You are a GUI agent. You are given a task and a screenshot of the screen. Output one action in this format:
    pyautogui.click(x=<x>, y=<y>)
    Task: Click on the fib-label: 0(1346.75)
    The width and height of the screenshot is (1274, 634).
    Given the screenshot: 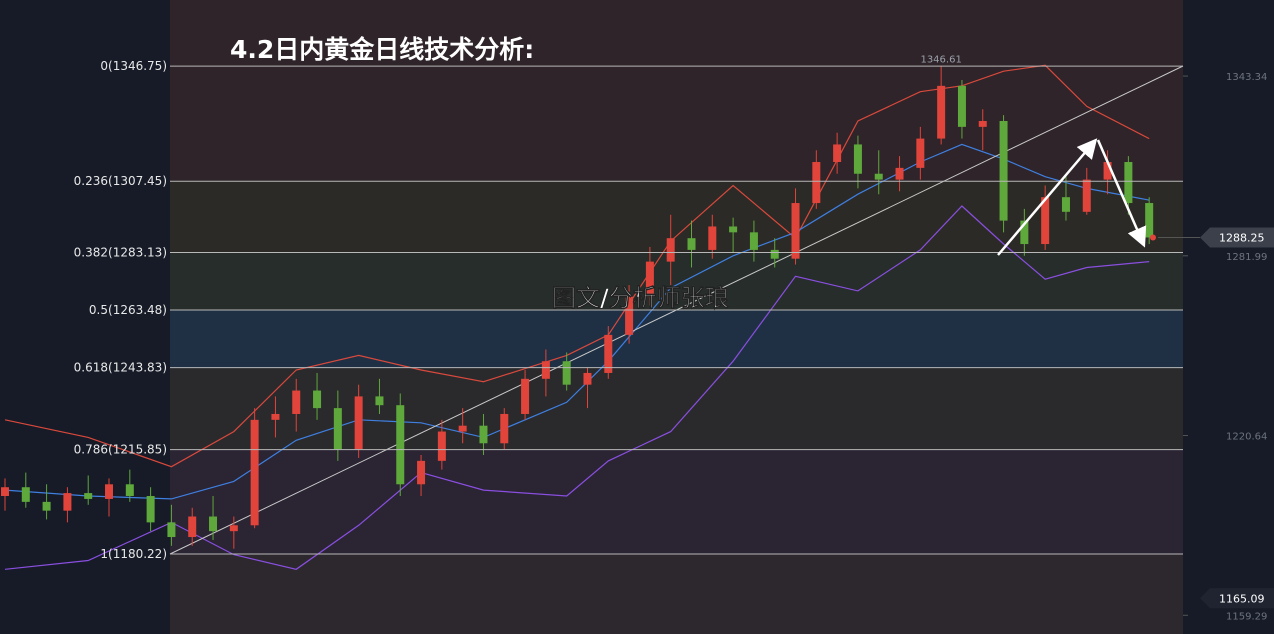 What is the action you would take?
    pyautogui.click(x=133, y=66)
    